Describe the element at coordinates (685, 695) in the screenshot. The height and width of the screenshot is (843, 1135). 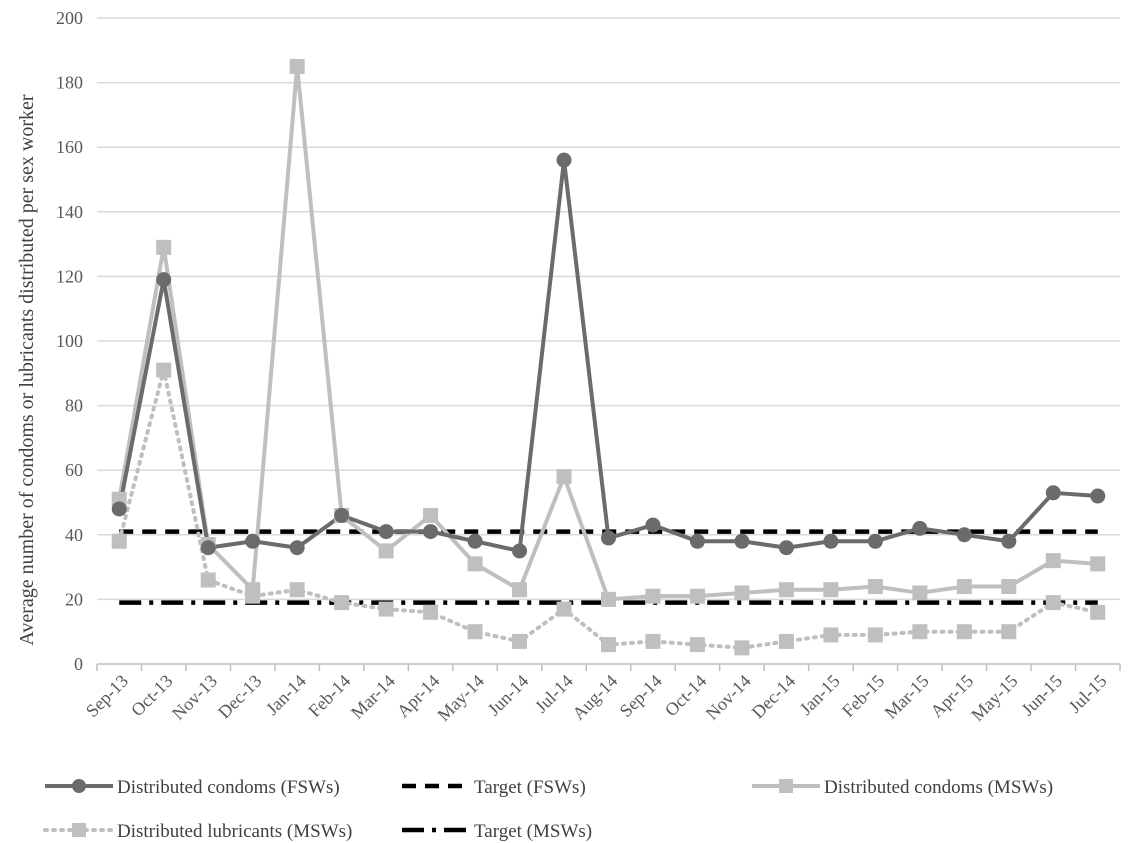
I see `x-tick-label: Oct-14` at that location.